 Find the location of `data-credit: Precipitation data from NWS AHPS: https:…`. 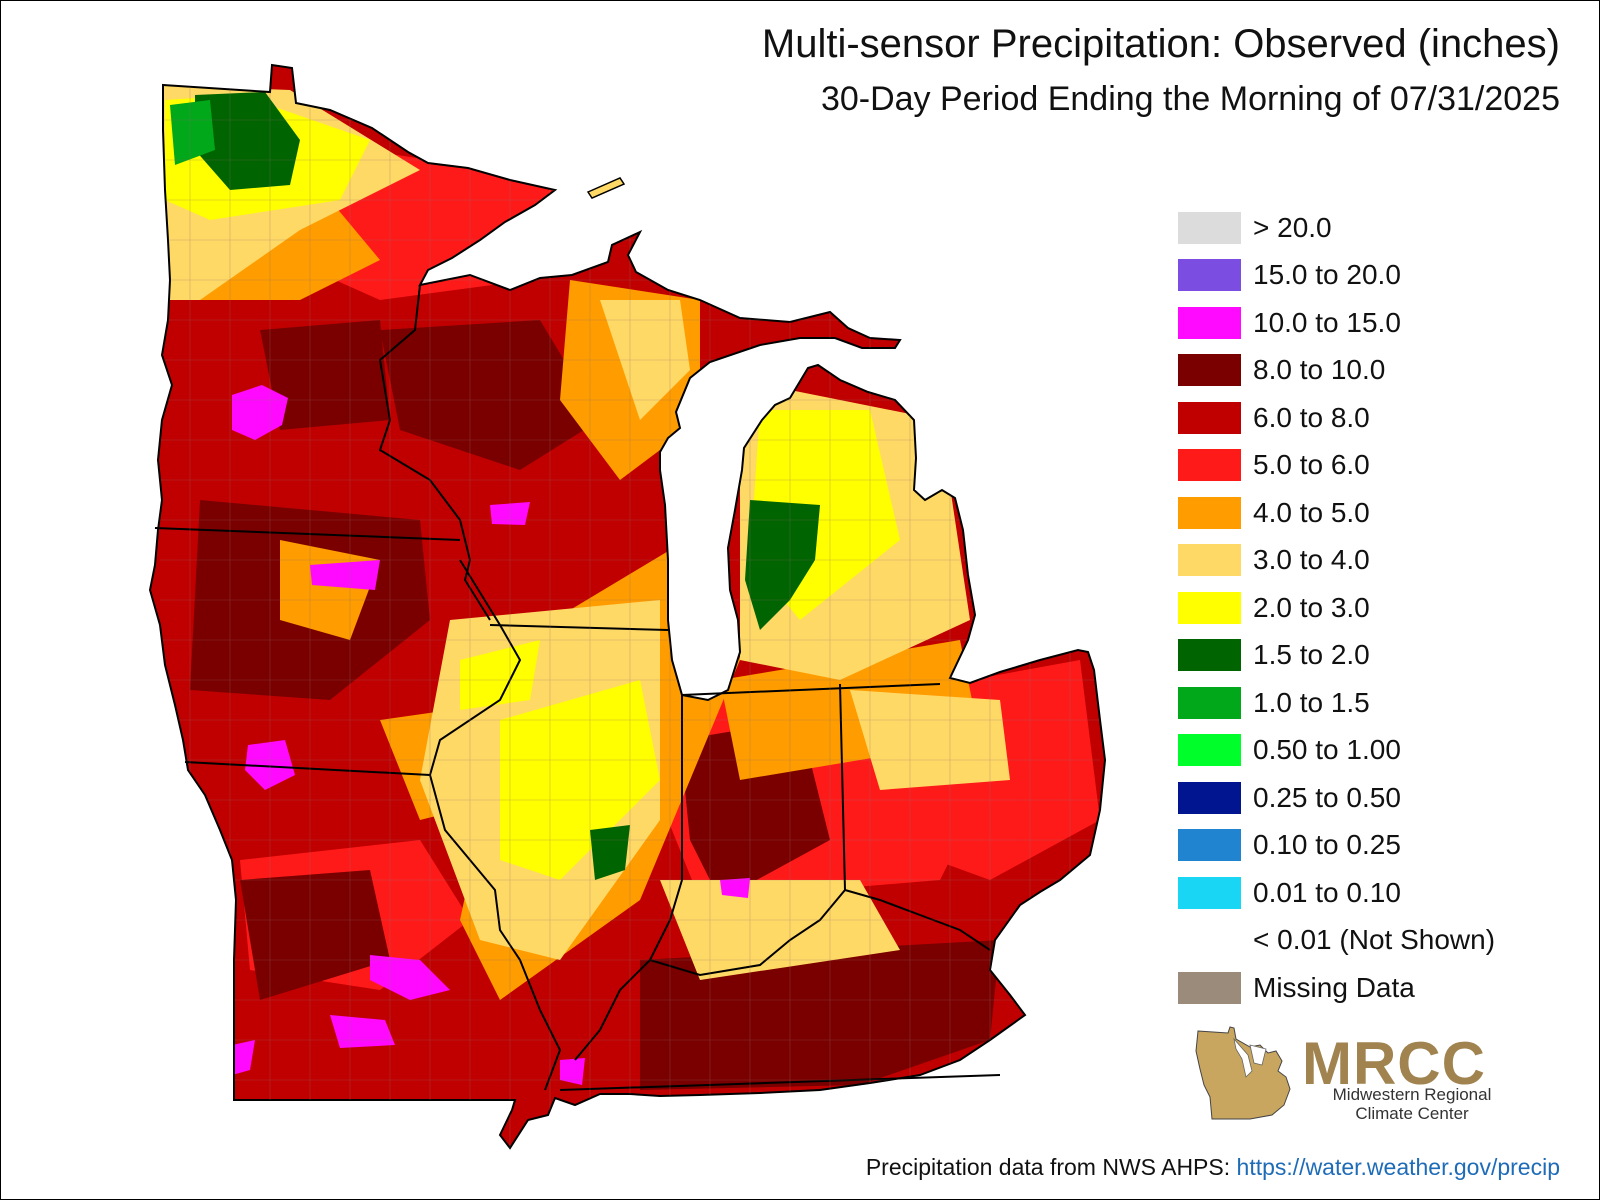

data-credit: Precipitation data from NWS AHPS: https:… is located at coordinates (1213, 1167).